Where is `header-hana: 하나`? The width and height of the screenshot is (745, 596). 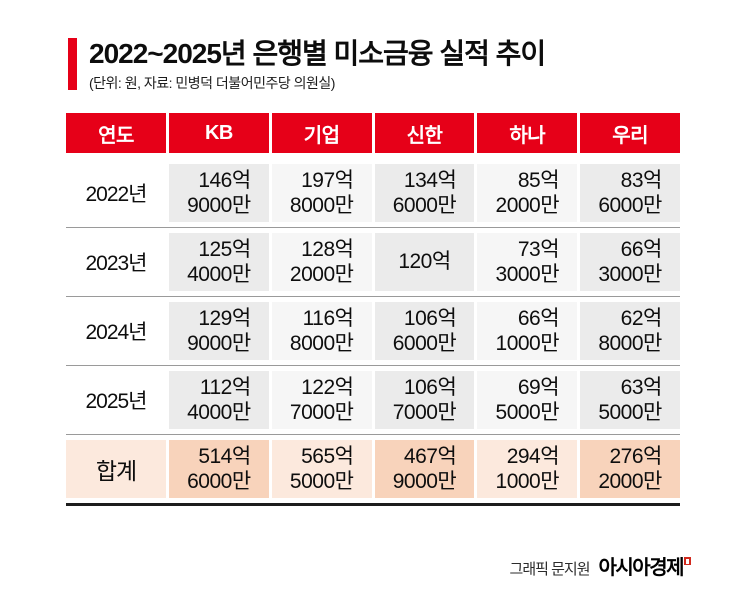 header-hana: 하나 is located at coordinates (527, 133).